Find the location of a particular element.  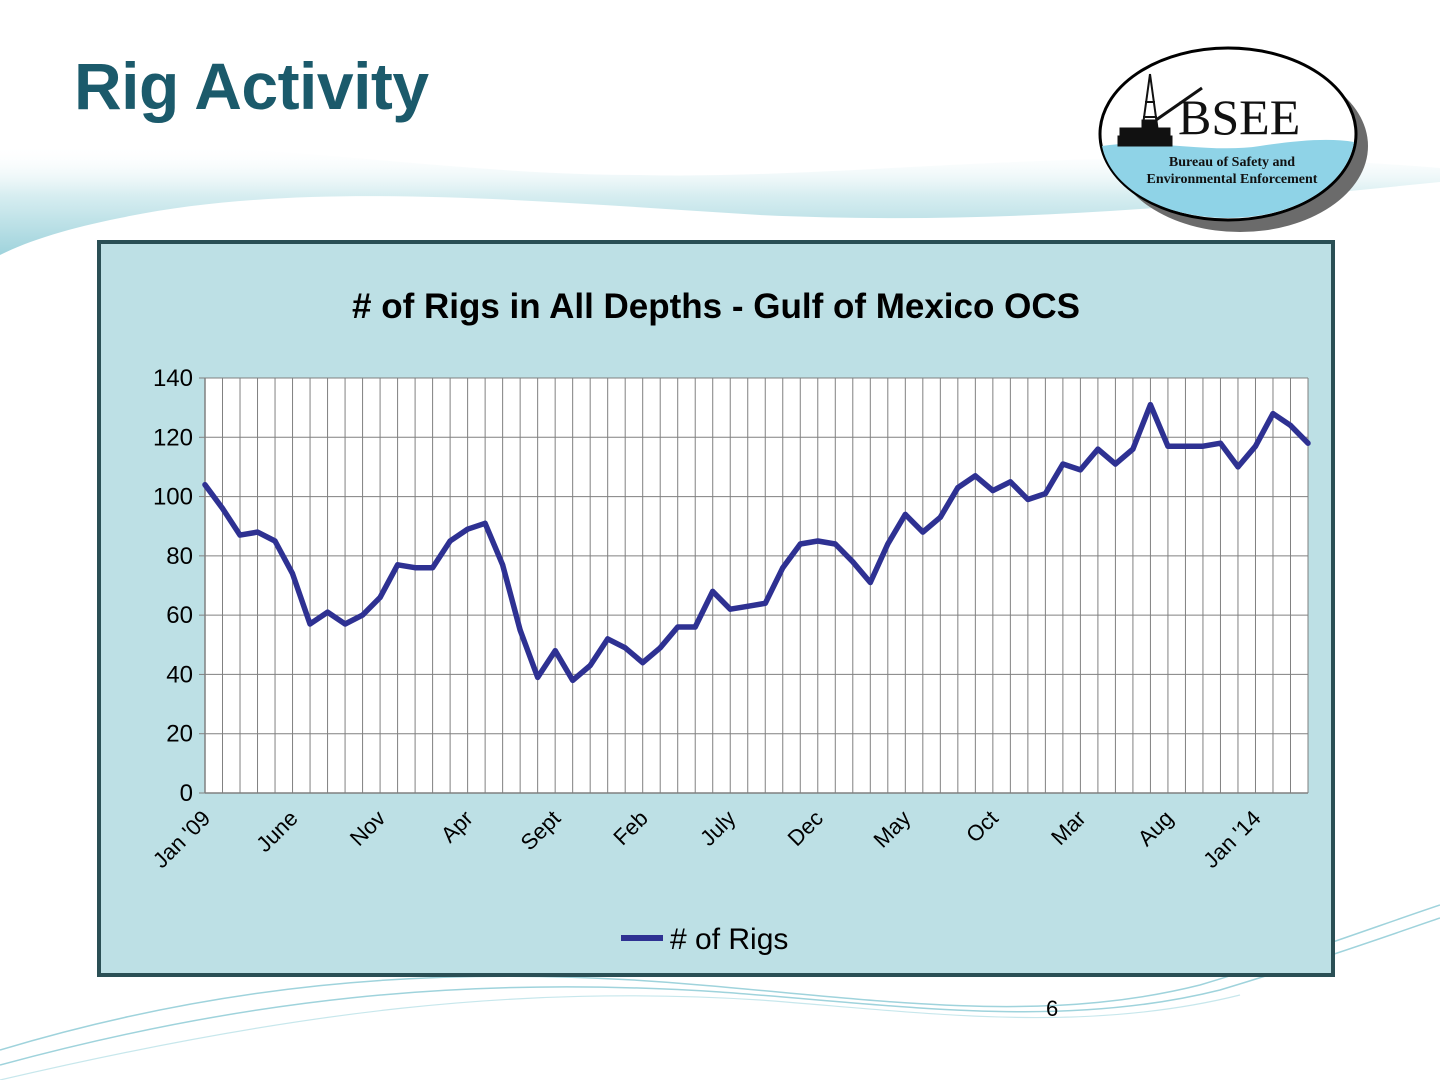

x-tick-label: Mar is located at coordinates (1068, 828).